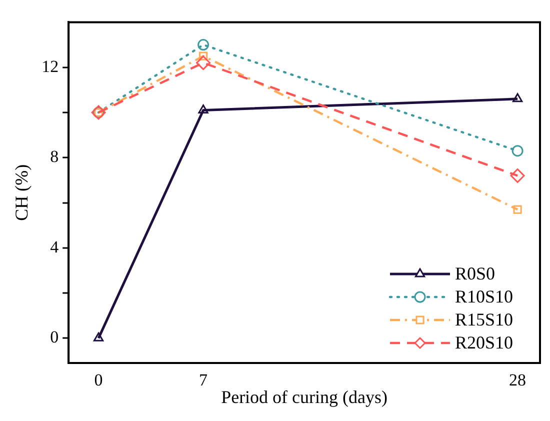 This screenshot has width=550, height=421. What do you see at coordinates (517, 380) in the screenshot?
I see `x-tick-label: 28` at bounding box center [517, 380].